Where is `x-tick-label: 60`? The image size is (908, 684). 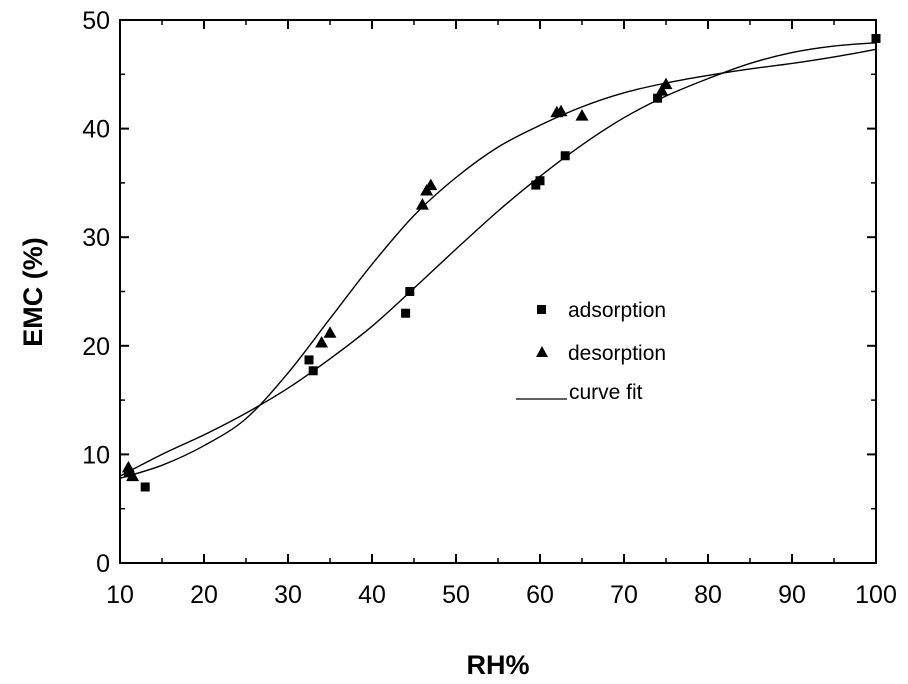
x-tick-label: 60 is located at coordinates (540, 595).